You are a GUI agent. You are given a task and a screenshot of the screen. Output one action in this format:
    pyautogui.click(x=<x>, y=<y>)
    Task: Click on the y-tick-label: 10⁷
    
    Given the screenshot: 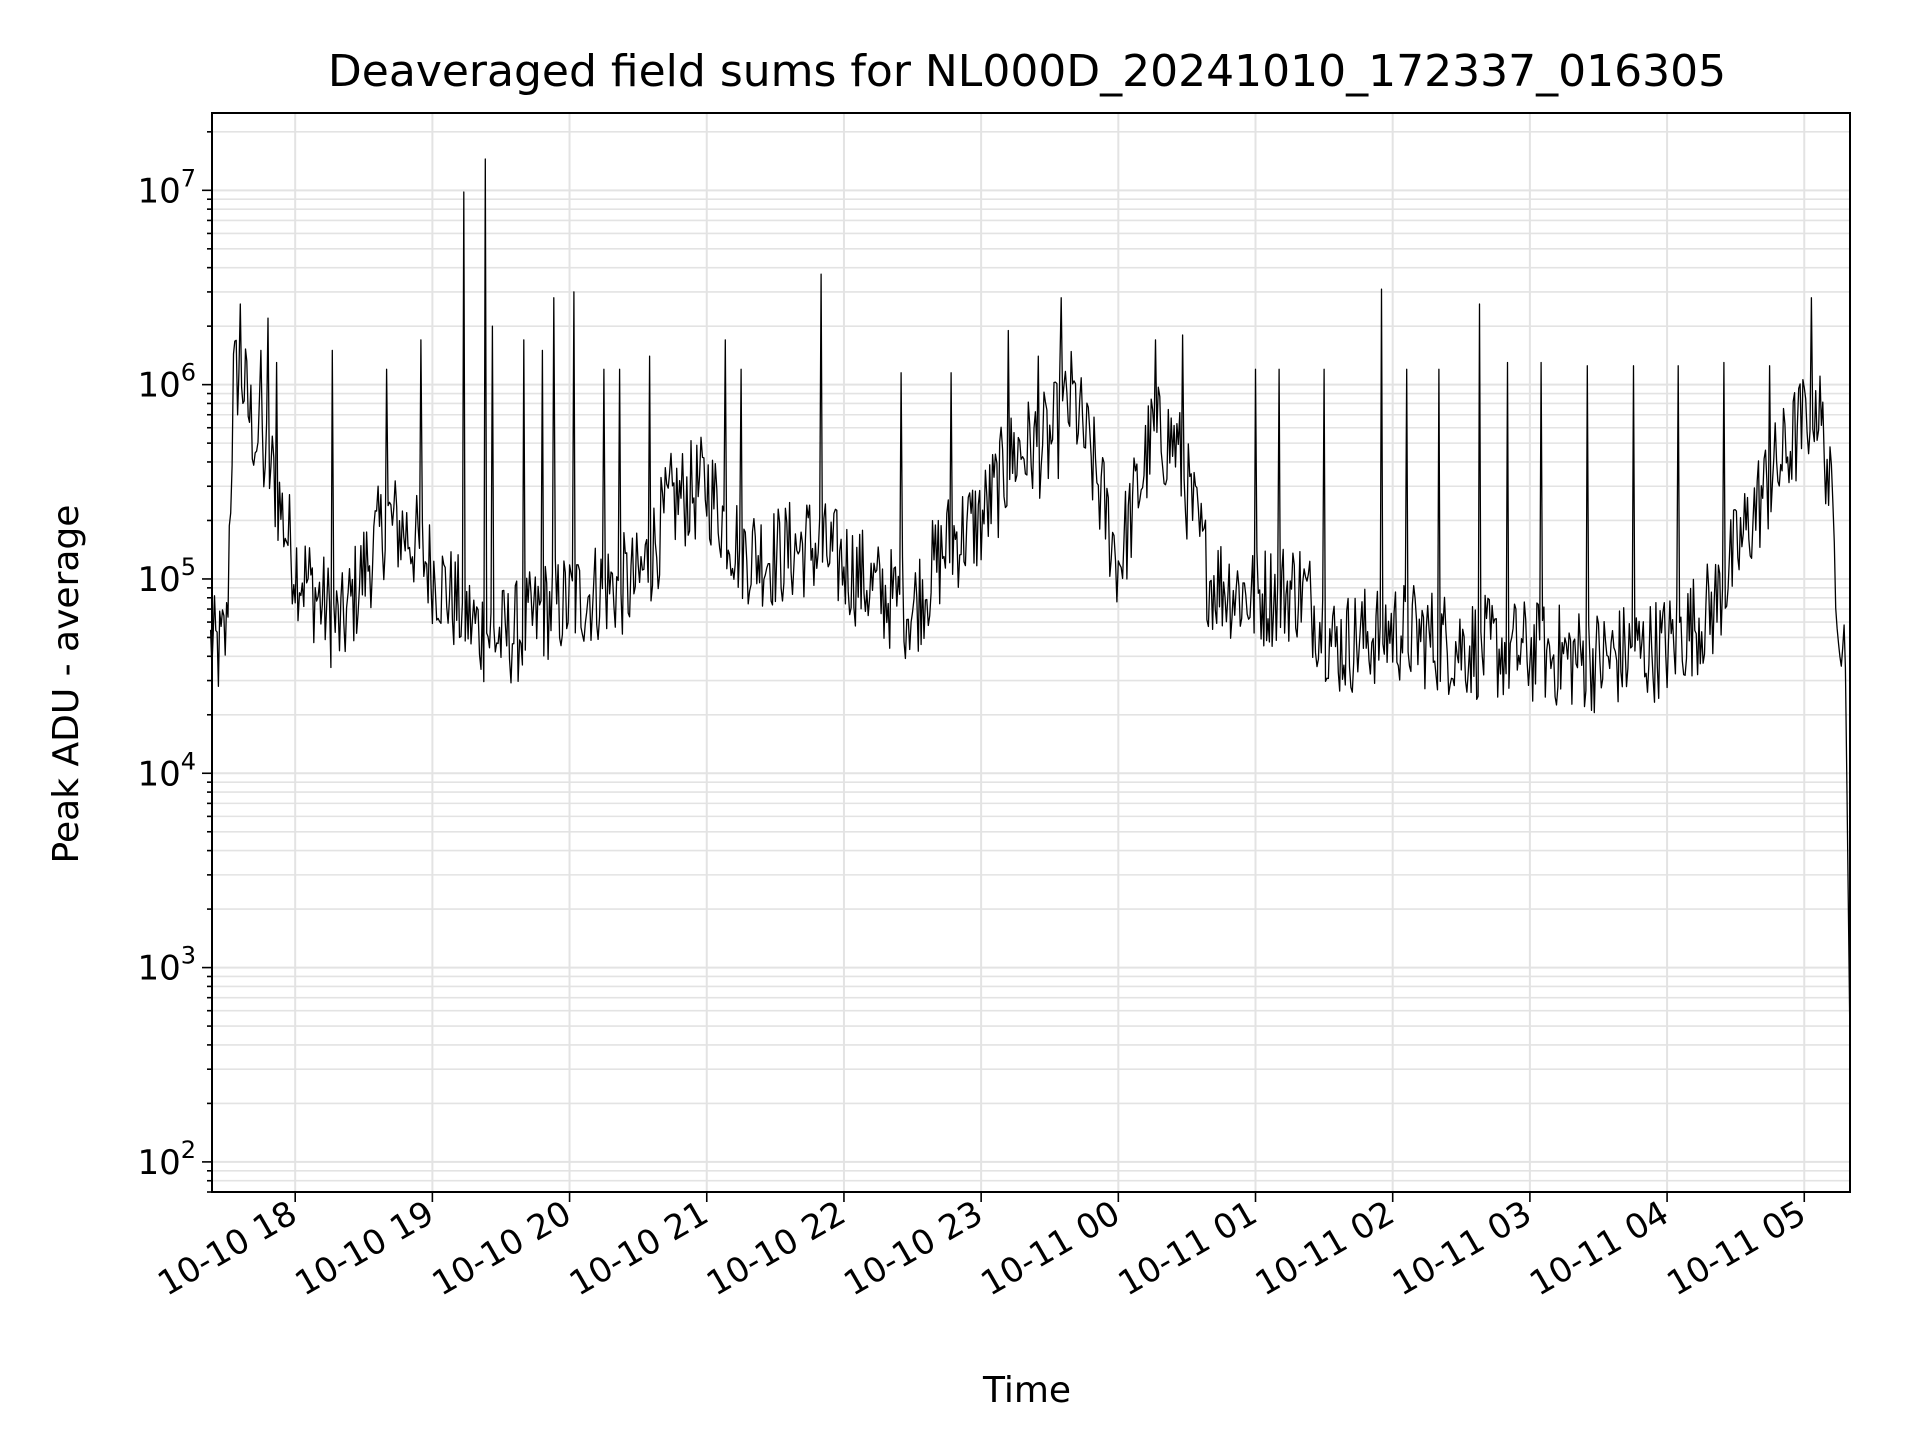 What is the action you would take?
    pyautogui.click(x=166, y=187)
    